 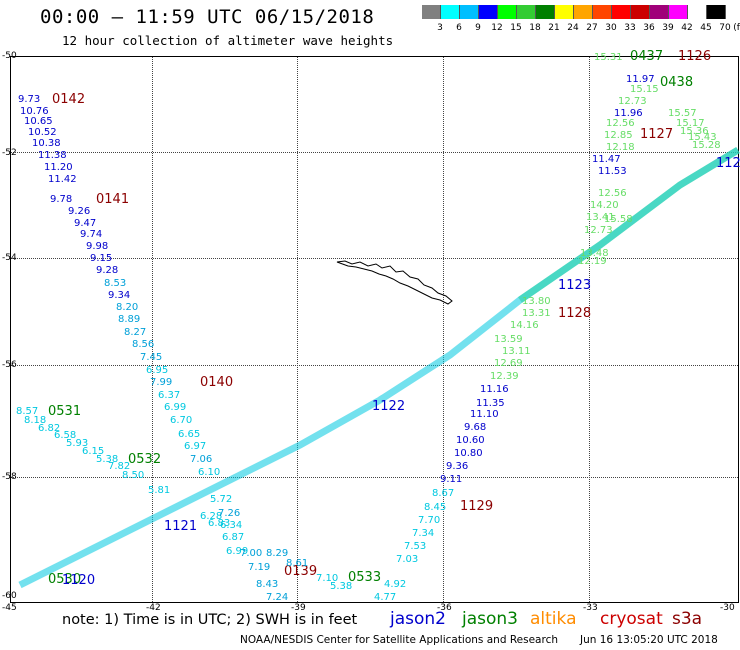 I want to click on swh-value: 6.87, so click(x=233, y=537).